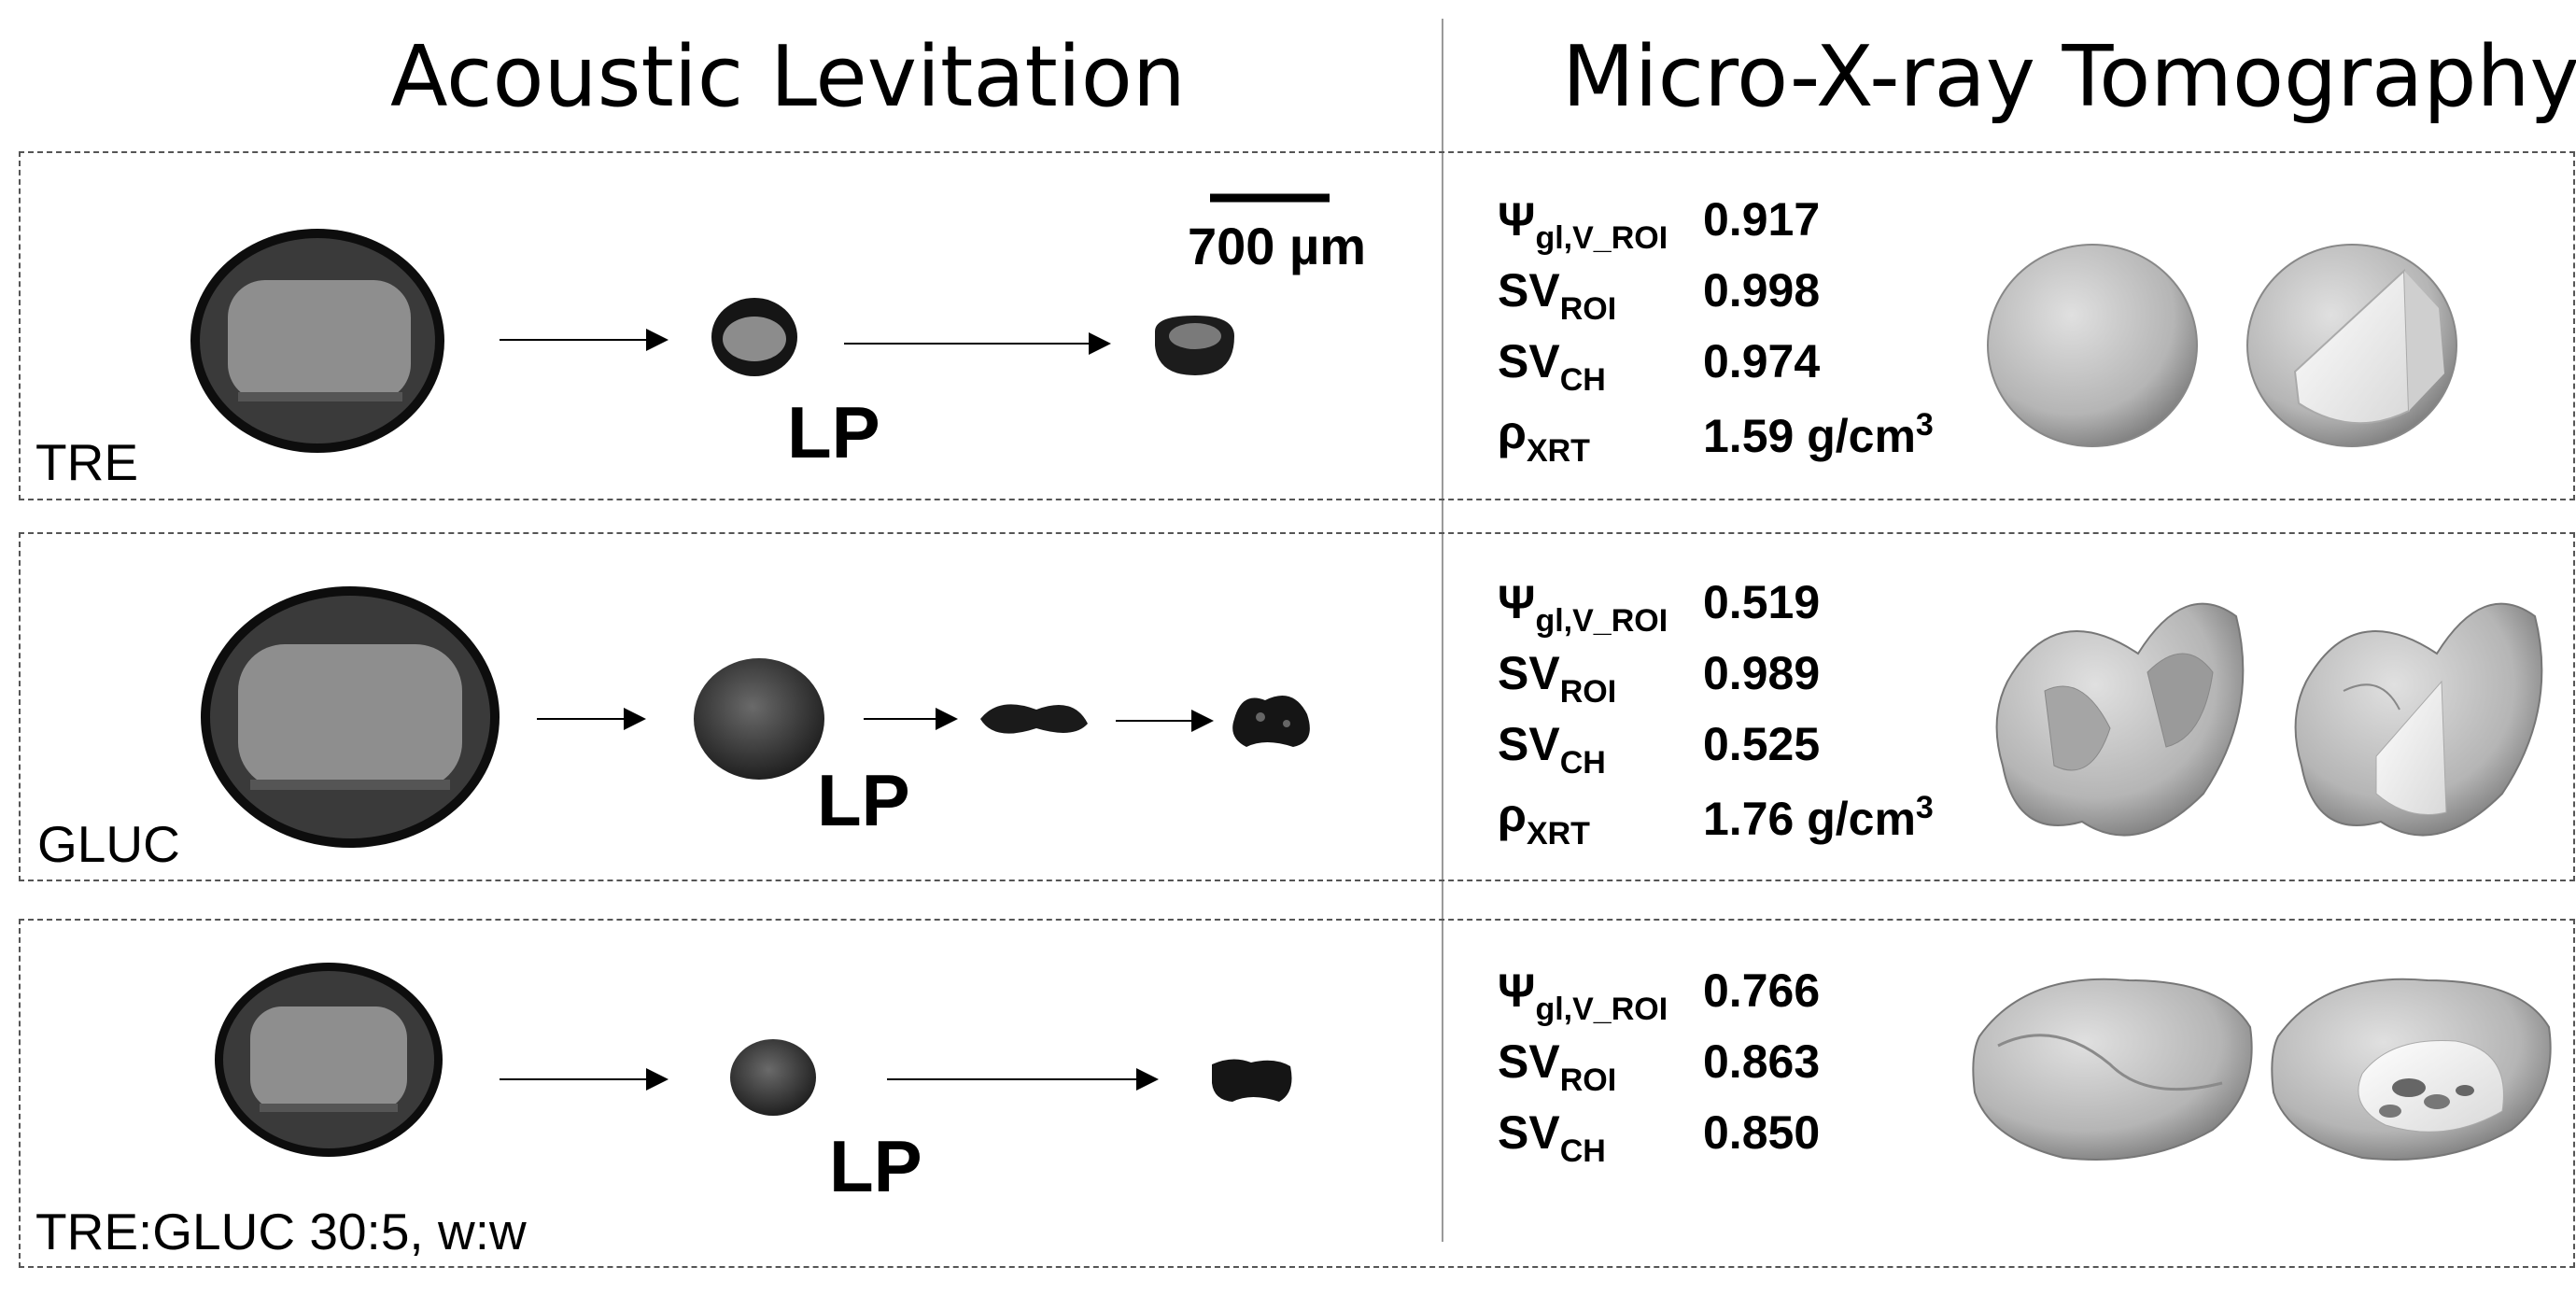  I want to click on metric-sphericity-value: 0.917, so click(1762, 219).